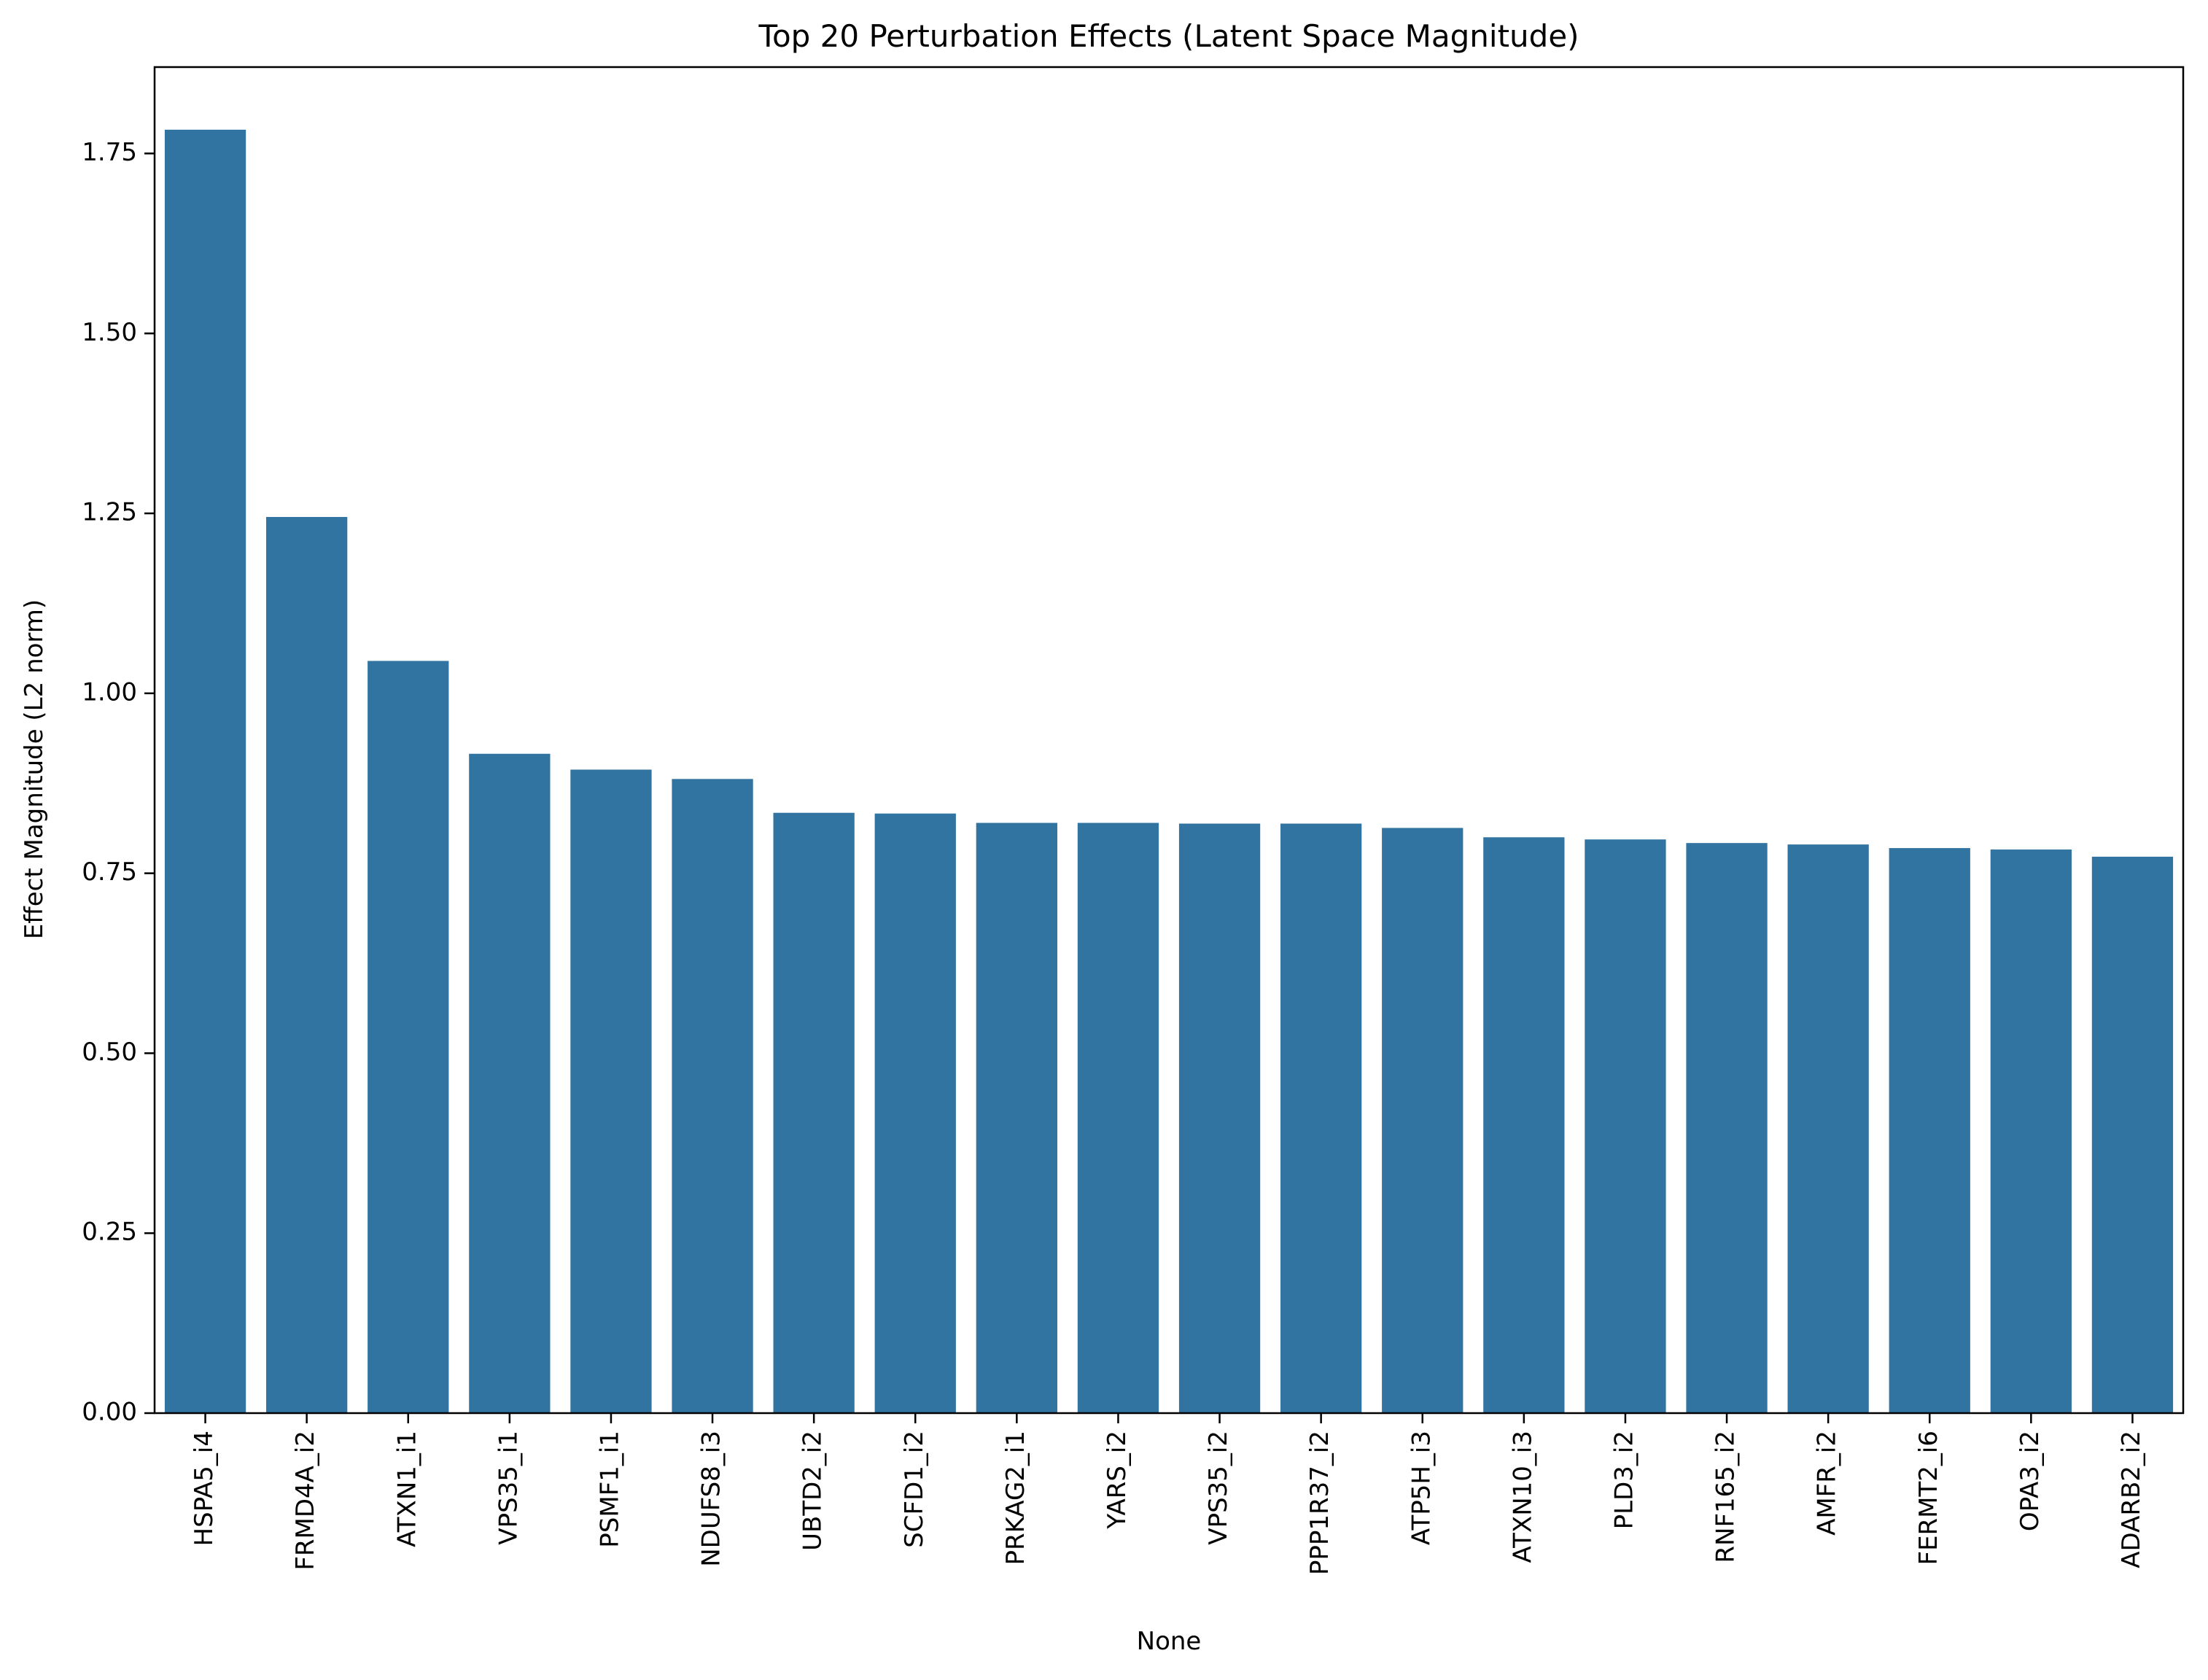 The height and width of the screenshot is (1680, 2208). What do you see at coordinates (1015, 1498) in the screenshot?
I see `x-tick-label: PRKAG2_i1` at bounding box center [1015, 1498].